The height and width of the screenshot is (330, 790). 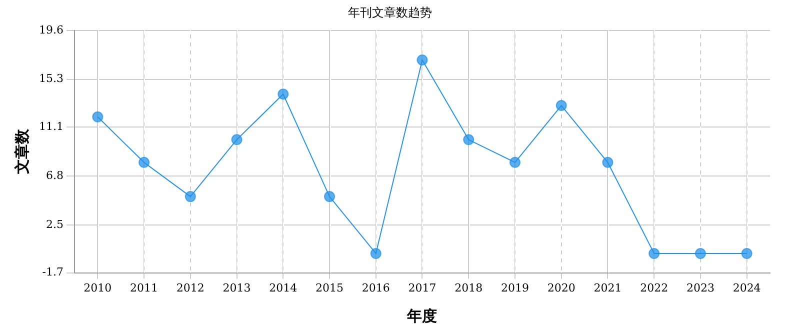 What do you see at coordinates (21, 152) in the screenshot?
I see `y-axis-title: 文章数` at bounding box center [21, 152].